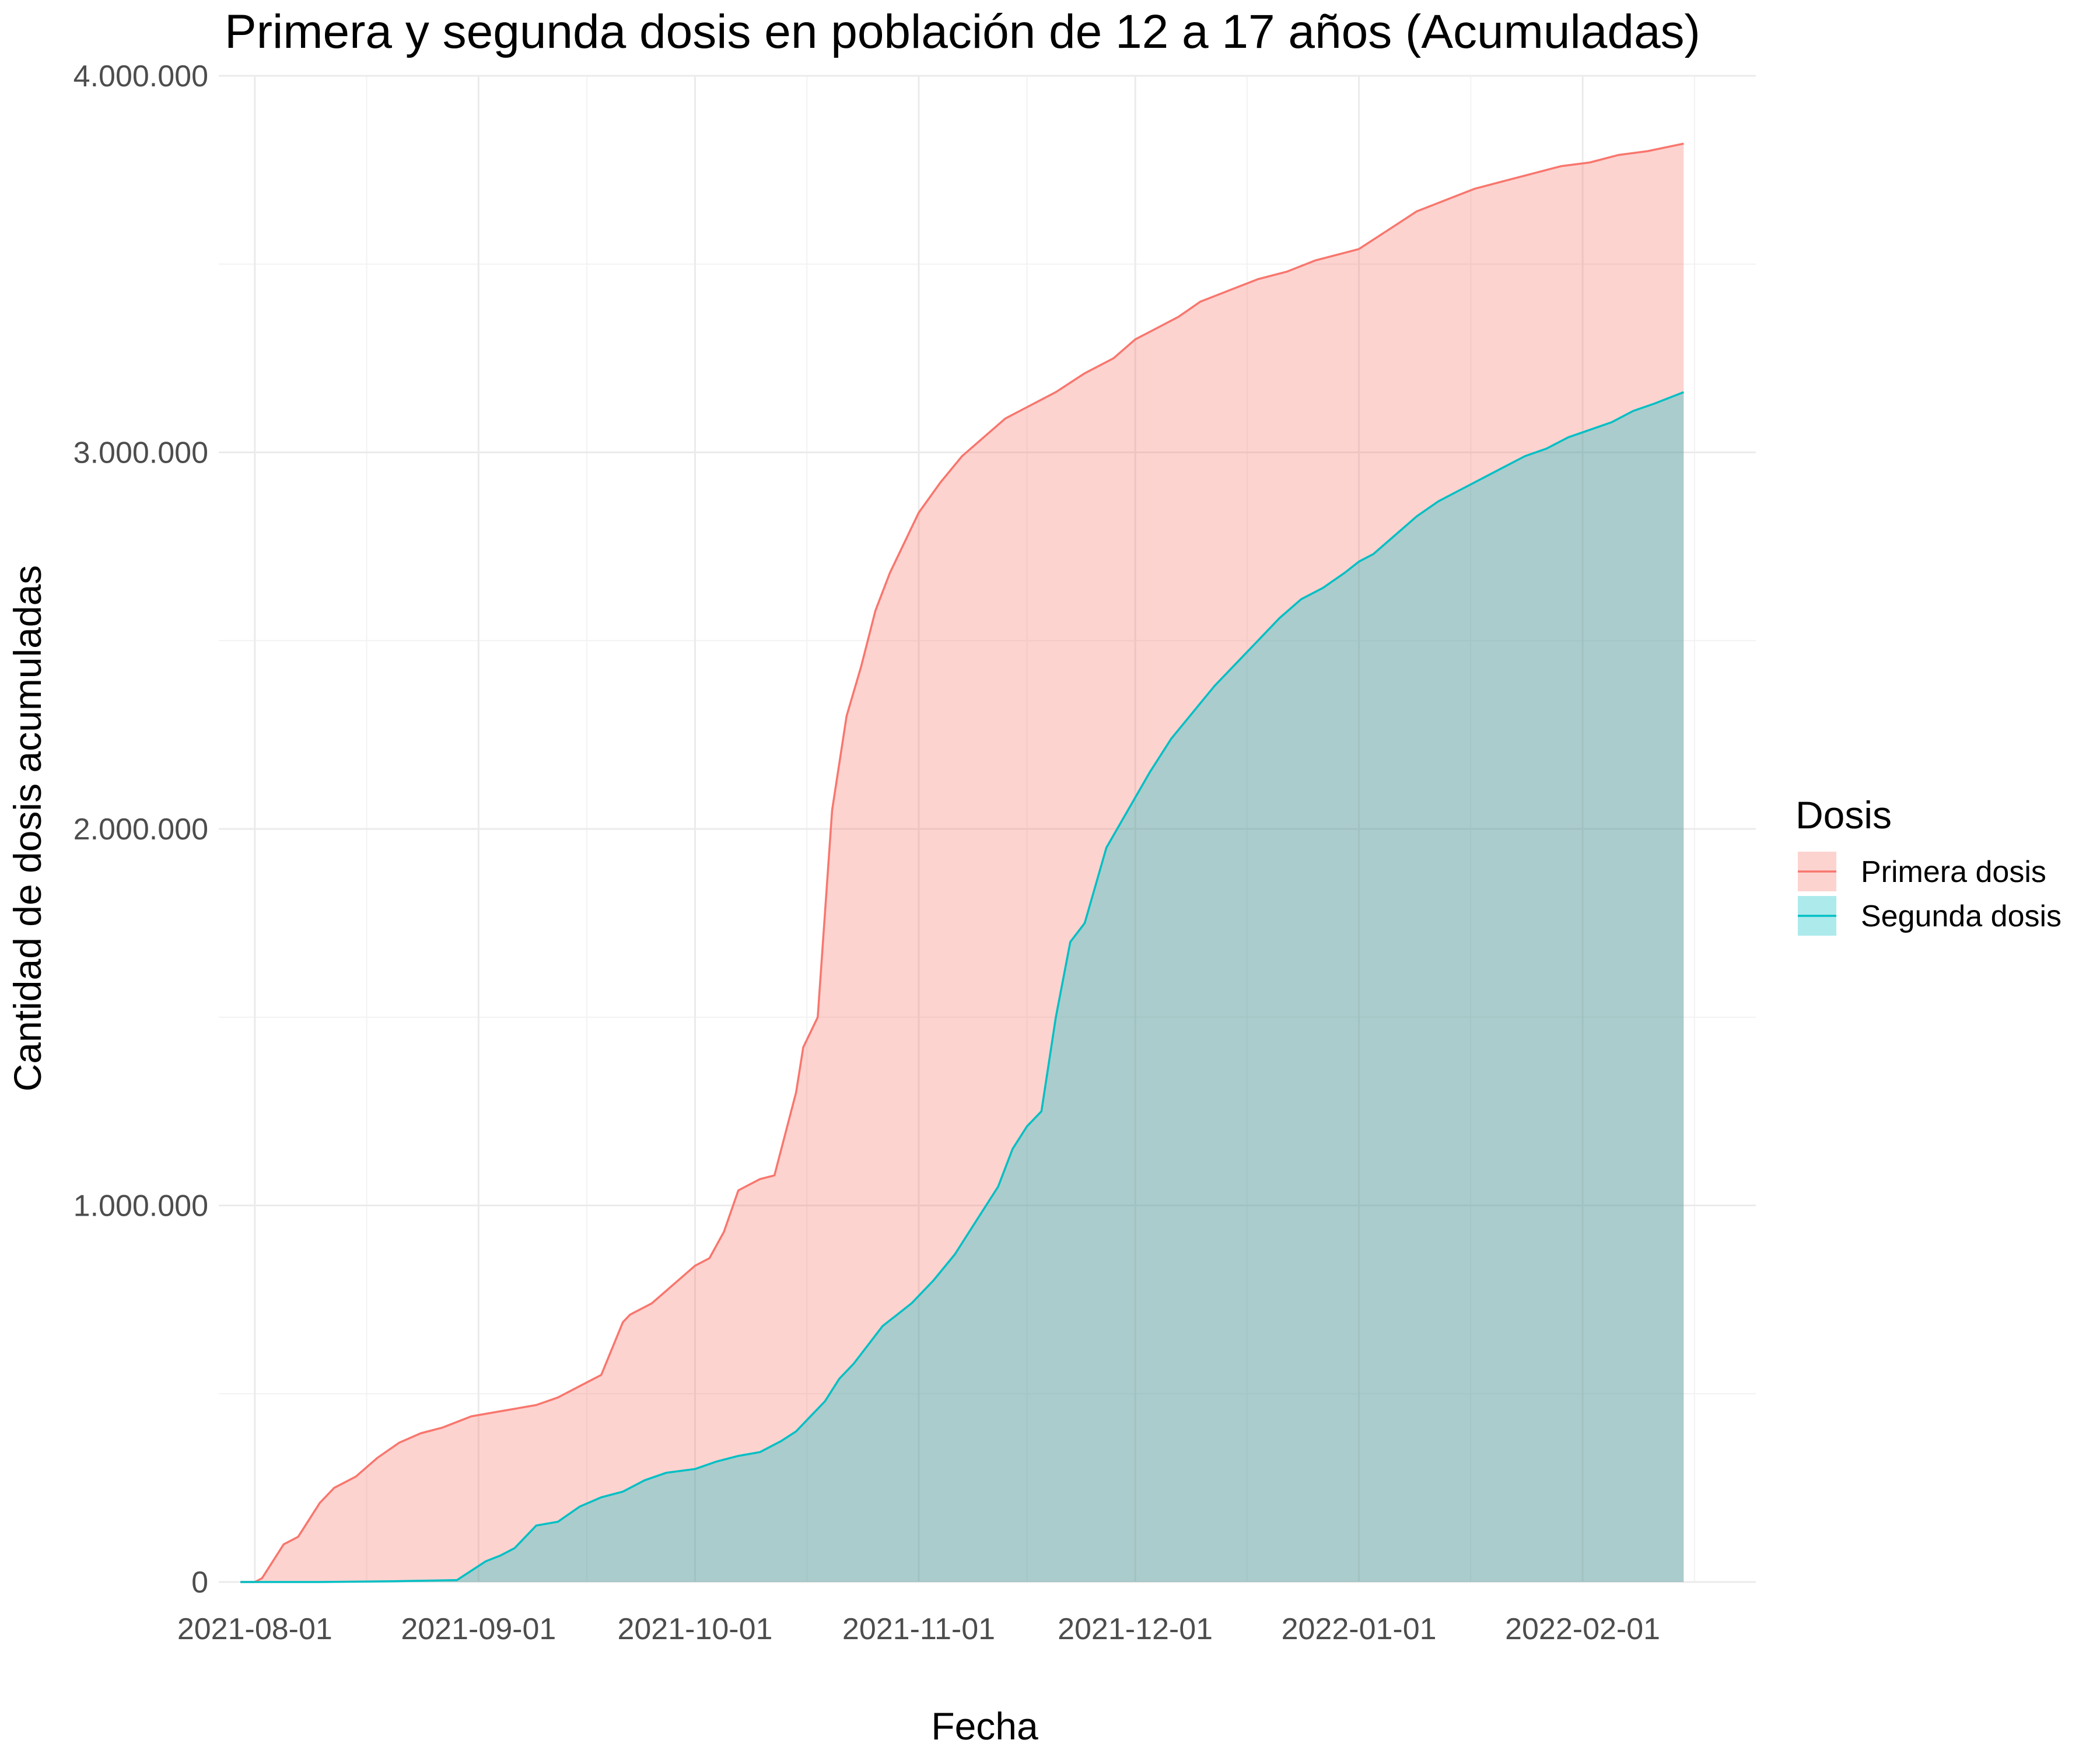  What do you see at coordinates (141, 76) in the screenshot?
I see `y-tick-label: 4.000.000` at bounding box center [141, 76].